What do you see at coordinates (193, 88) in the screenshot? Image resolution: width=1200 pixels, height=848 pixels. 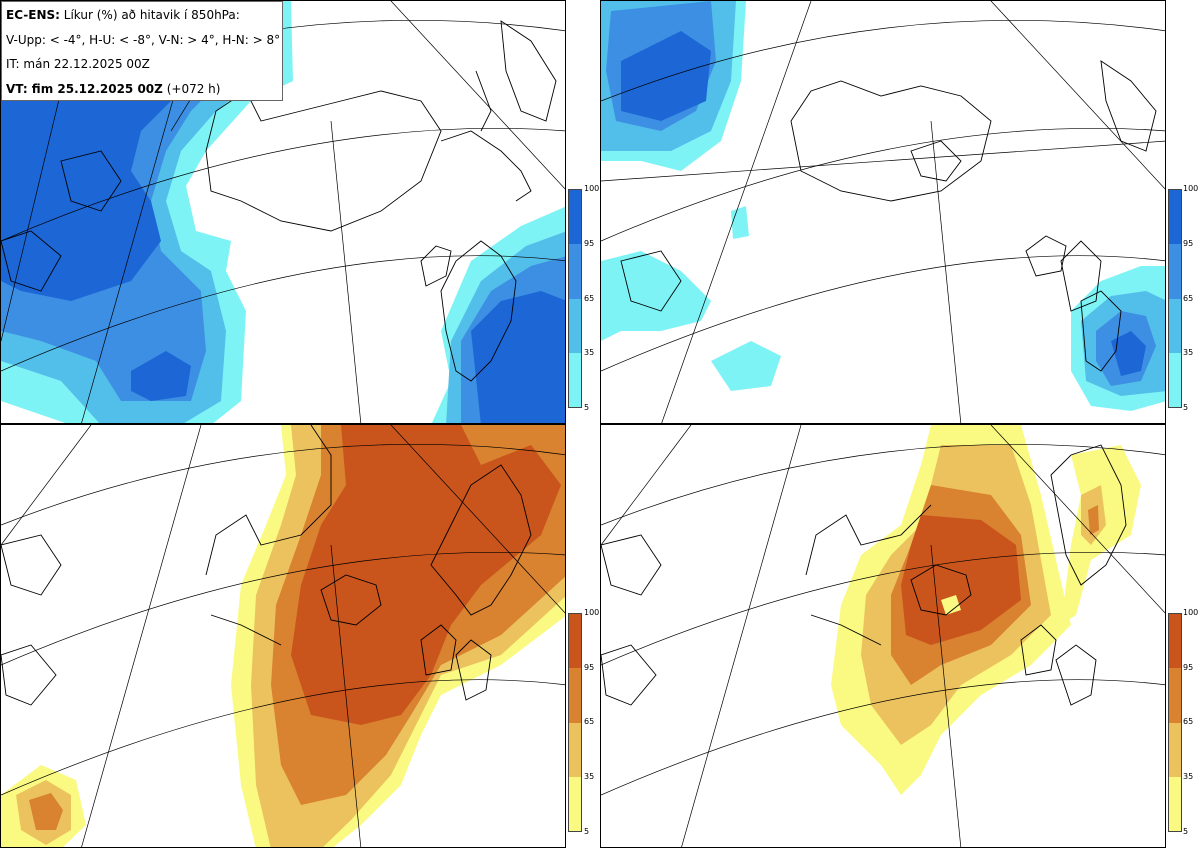 I see `lead-time: (+072 h)` at bounding box center [193, 88].